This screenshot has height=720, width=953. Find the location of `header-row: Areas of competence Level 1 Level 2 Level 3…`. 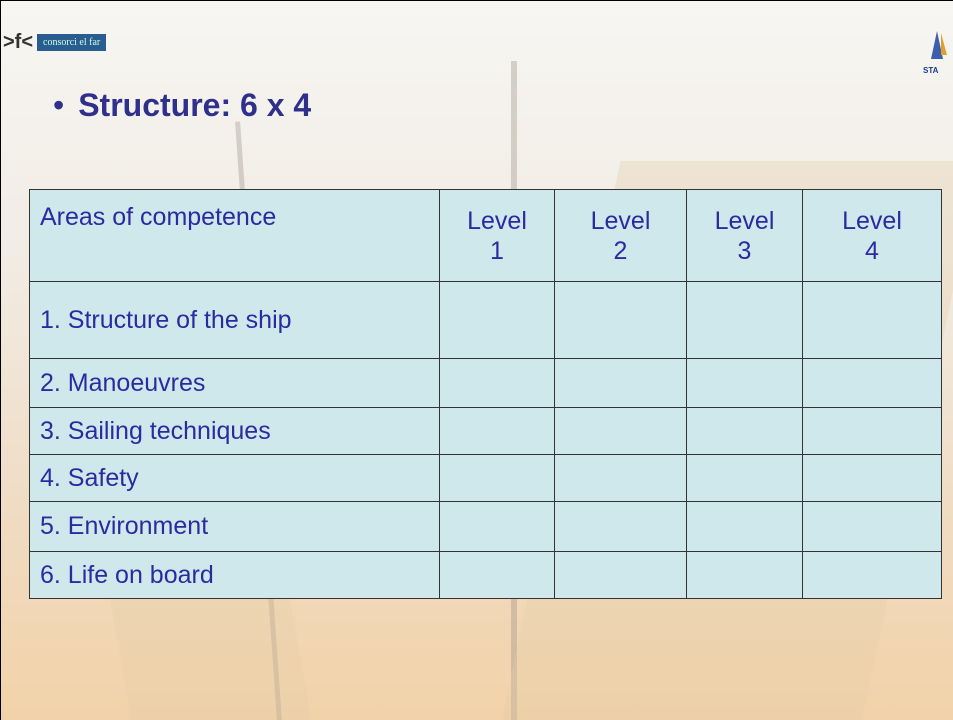

header-row: Areas of competence Level 1 Level 2 Level 3… is located at coordinates (485, 235).